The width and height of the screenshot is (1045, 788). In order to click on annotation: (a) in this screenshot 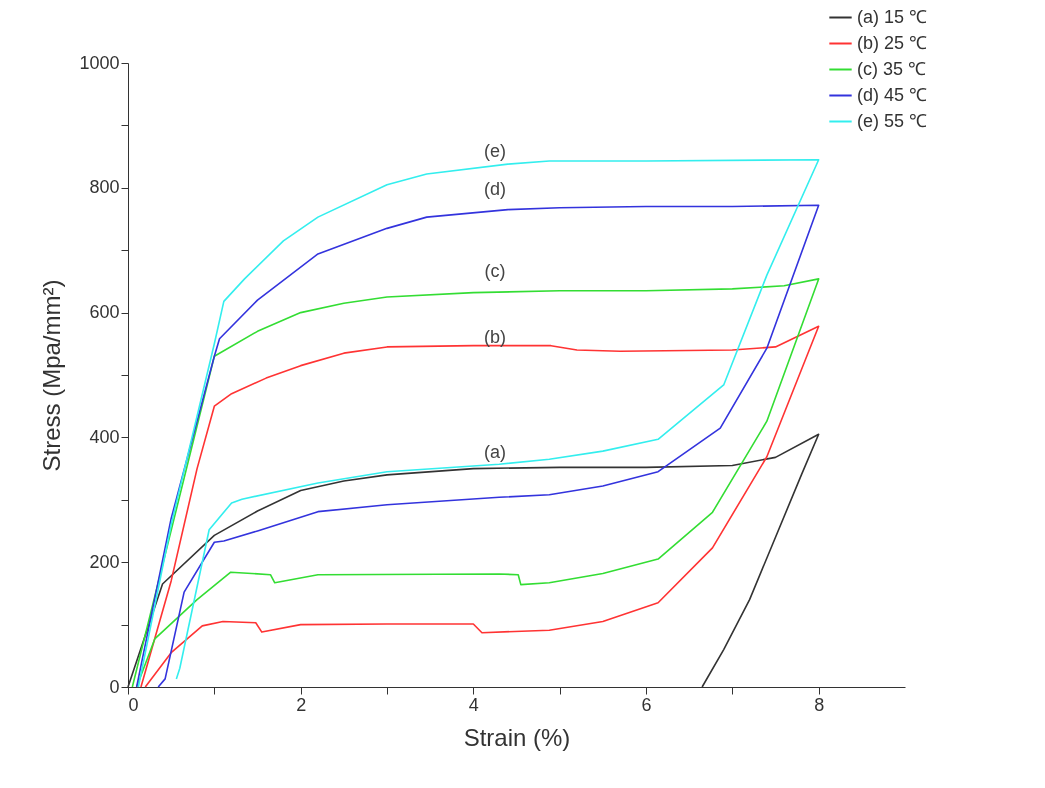, I will do `click(495, 452)`.